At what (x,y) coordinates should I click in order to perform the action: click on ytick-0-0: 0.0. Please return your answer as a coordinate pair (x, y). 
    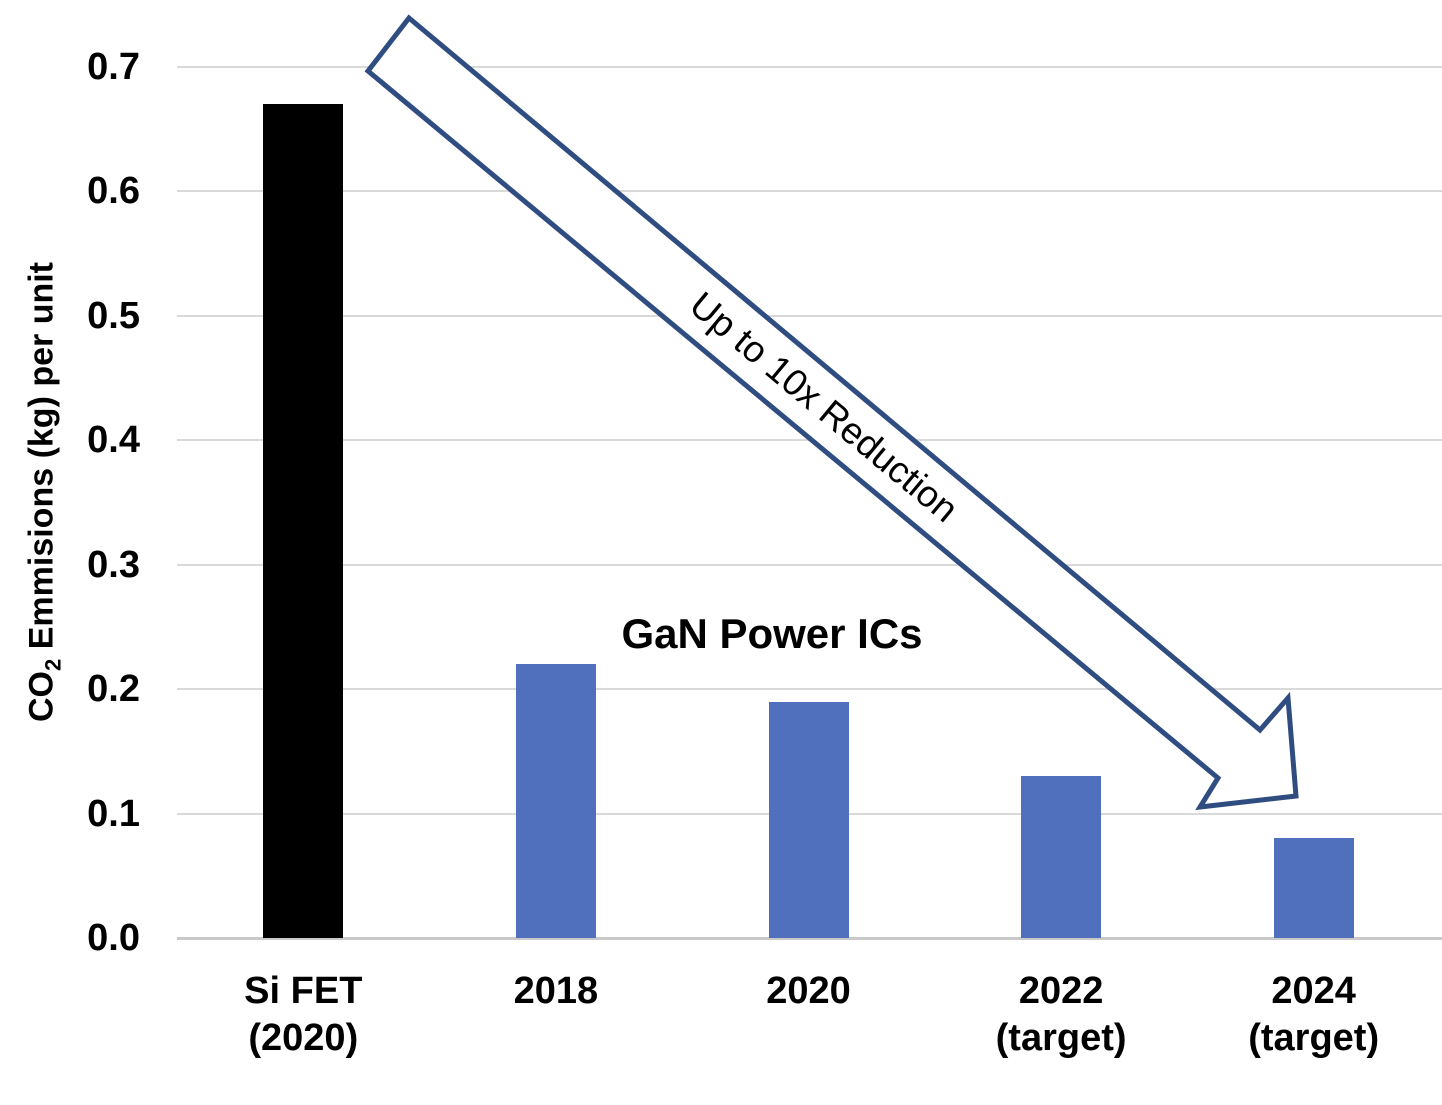
    Looking at the image, I should click on (113, 938).